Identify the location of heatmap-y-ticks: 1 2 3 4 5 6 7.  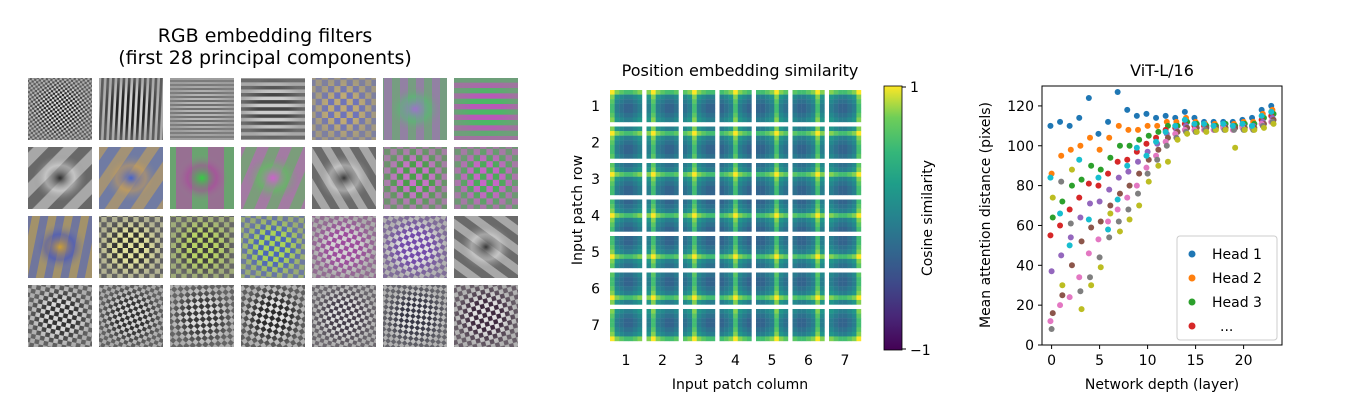
(595, 216).